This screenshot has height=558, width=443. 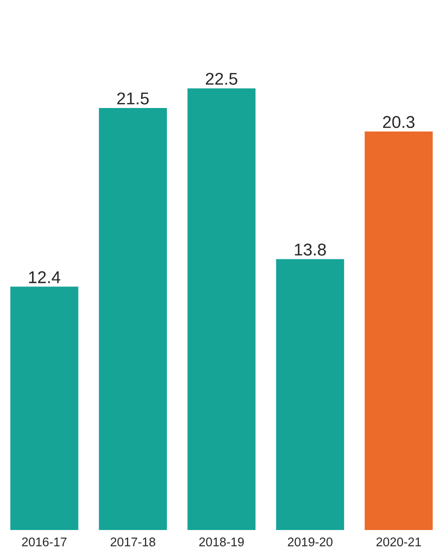 What do you see at coordinates (44, 277) in the screenshot?
I see `data-label: 12.4` at bounding box center [44, 277].